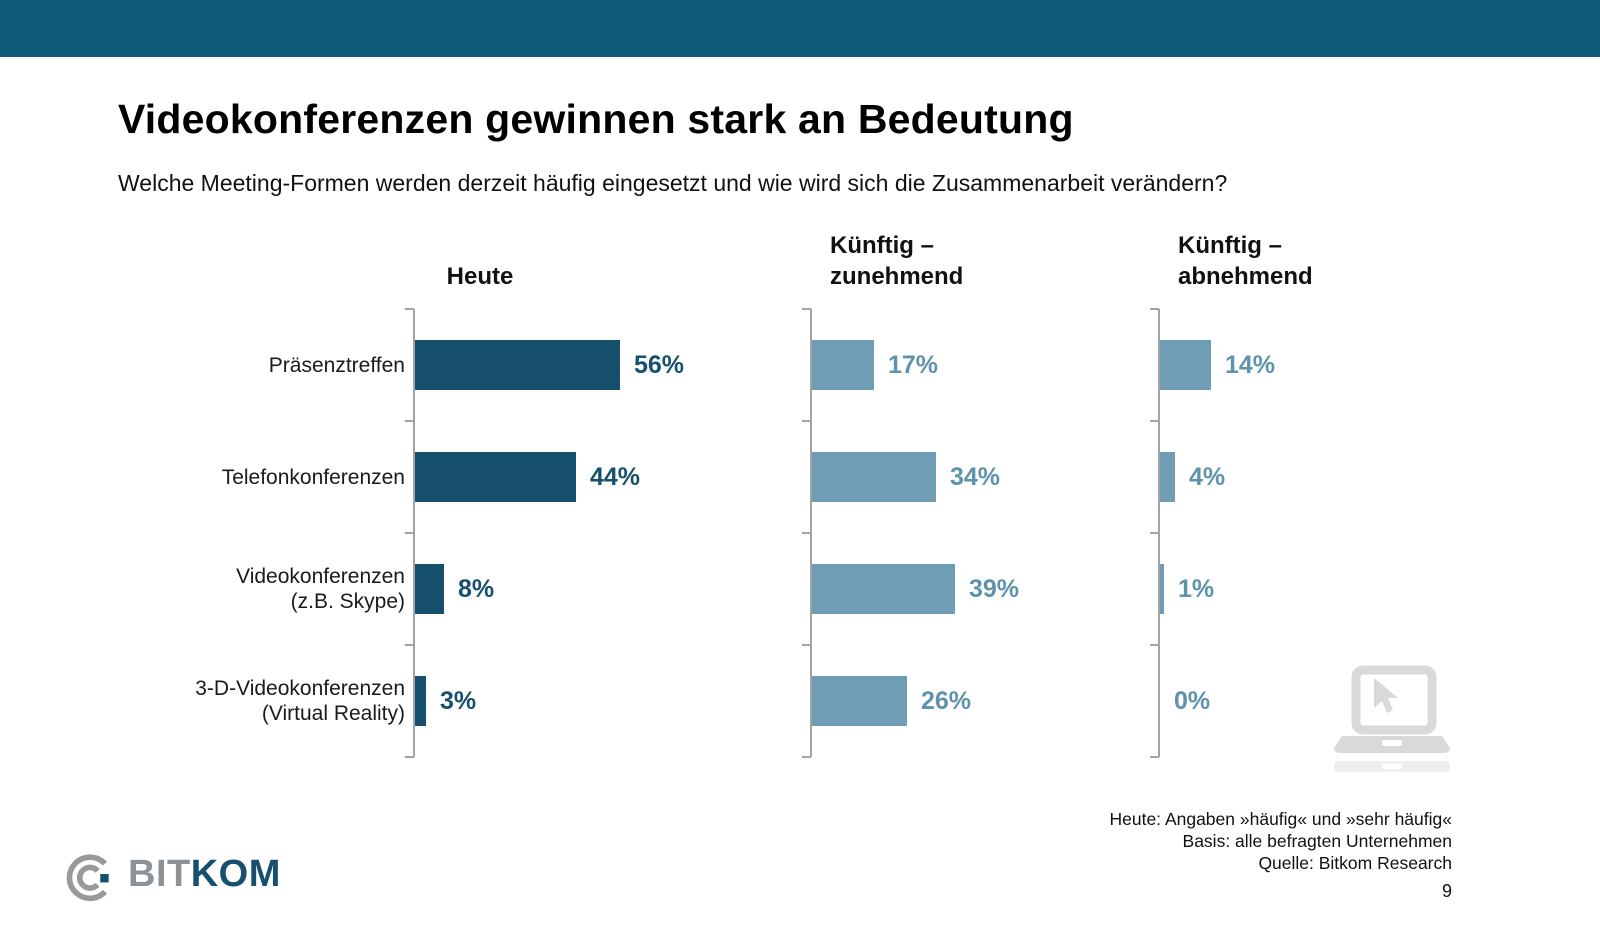 The image size is (1600, 946). Describe the element at coordinates (946, 701) in the screenshot. I see `value-label: 26%` at that location.